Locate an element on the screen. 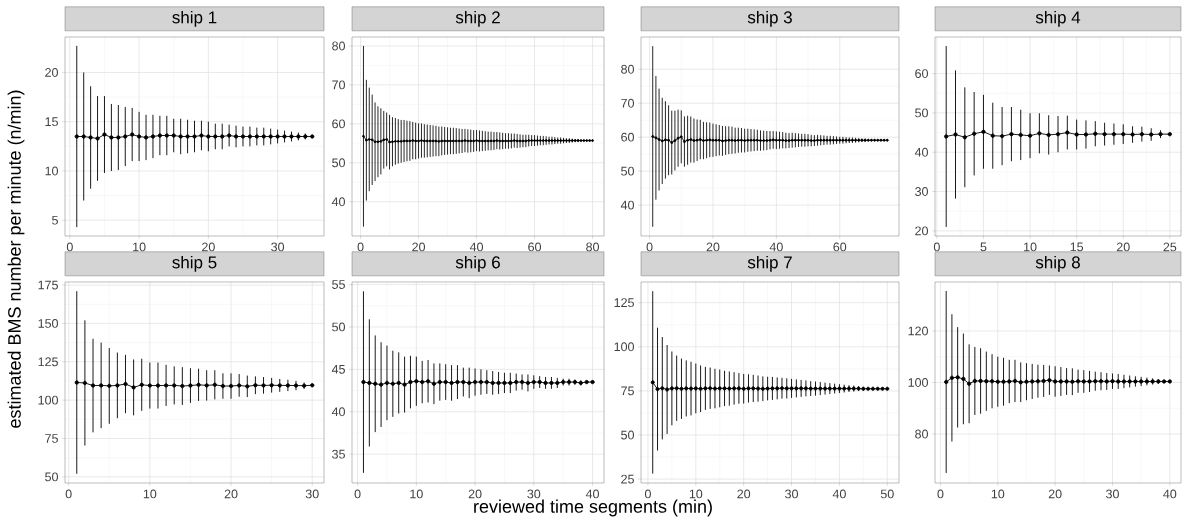  y-tick-label: 25 is located at coordinates (627, 479).